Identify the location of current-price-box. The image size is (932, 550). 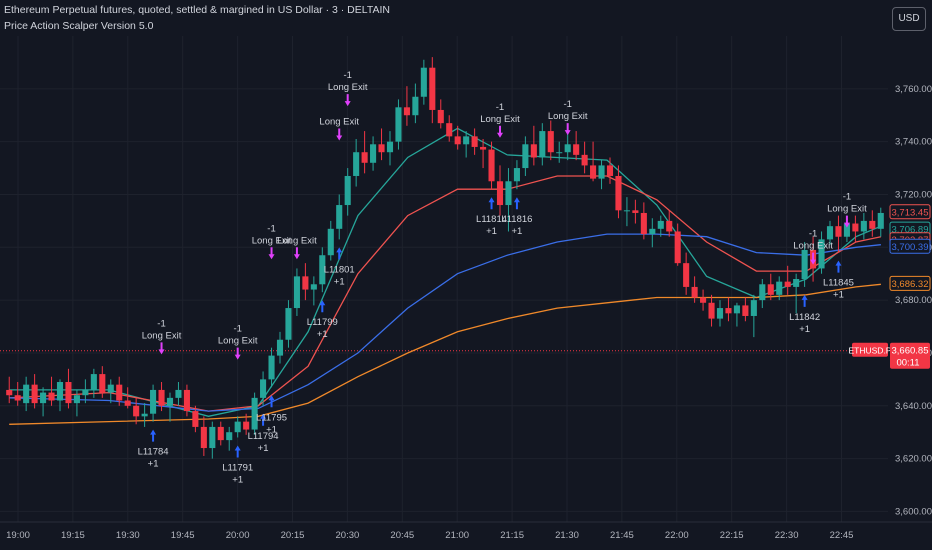
(910, 355).